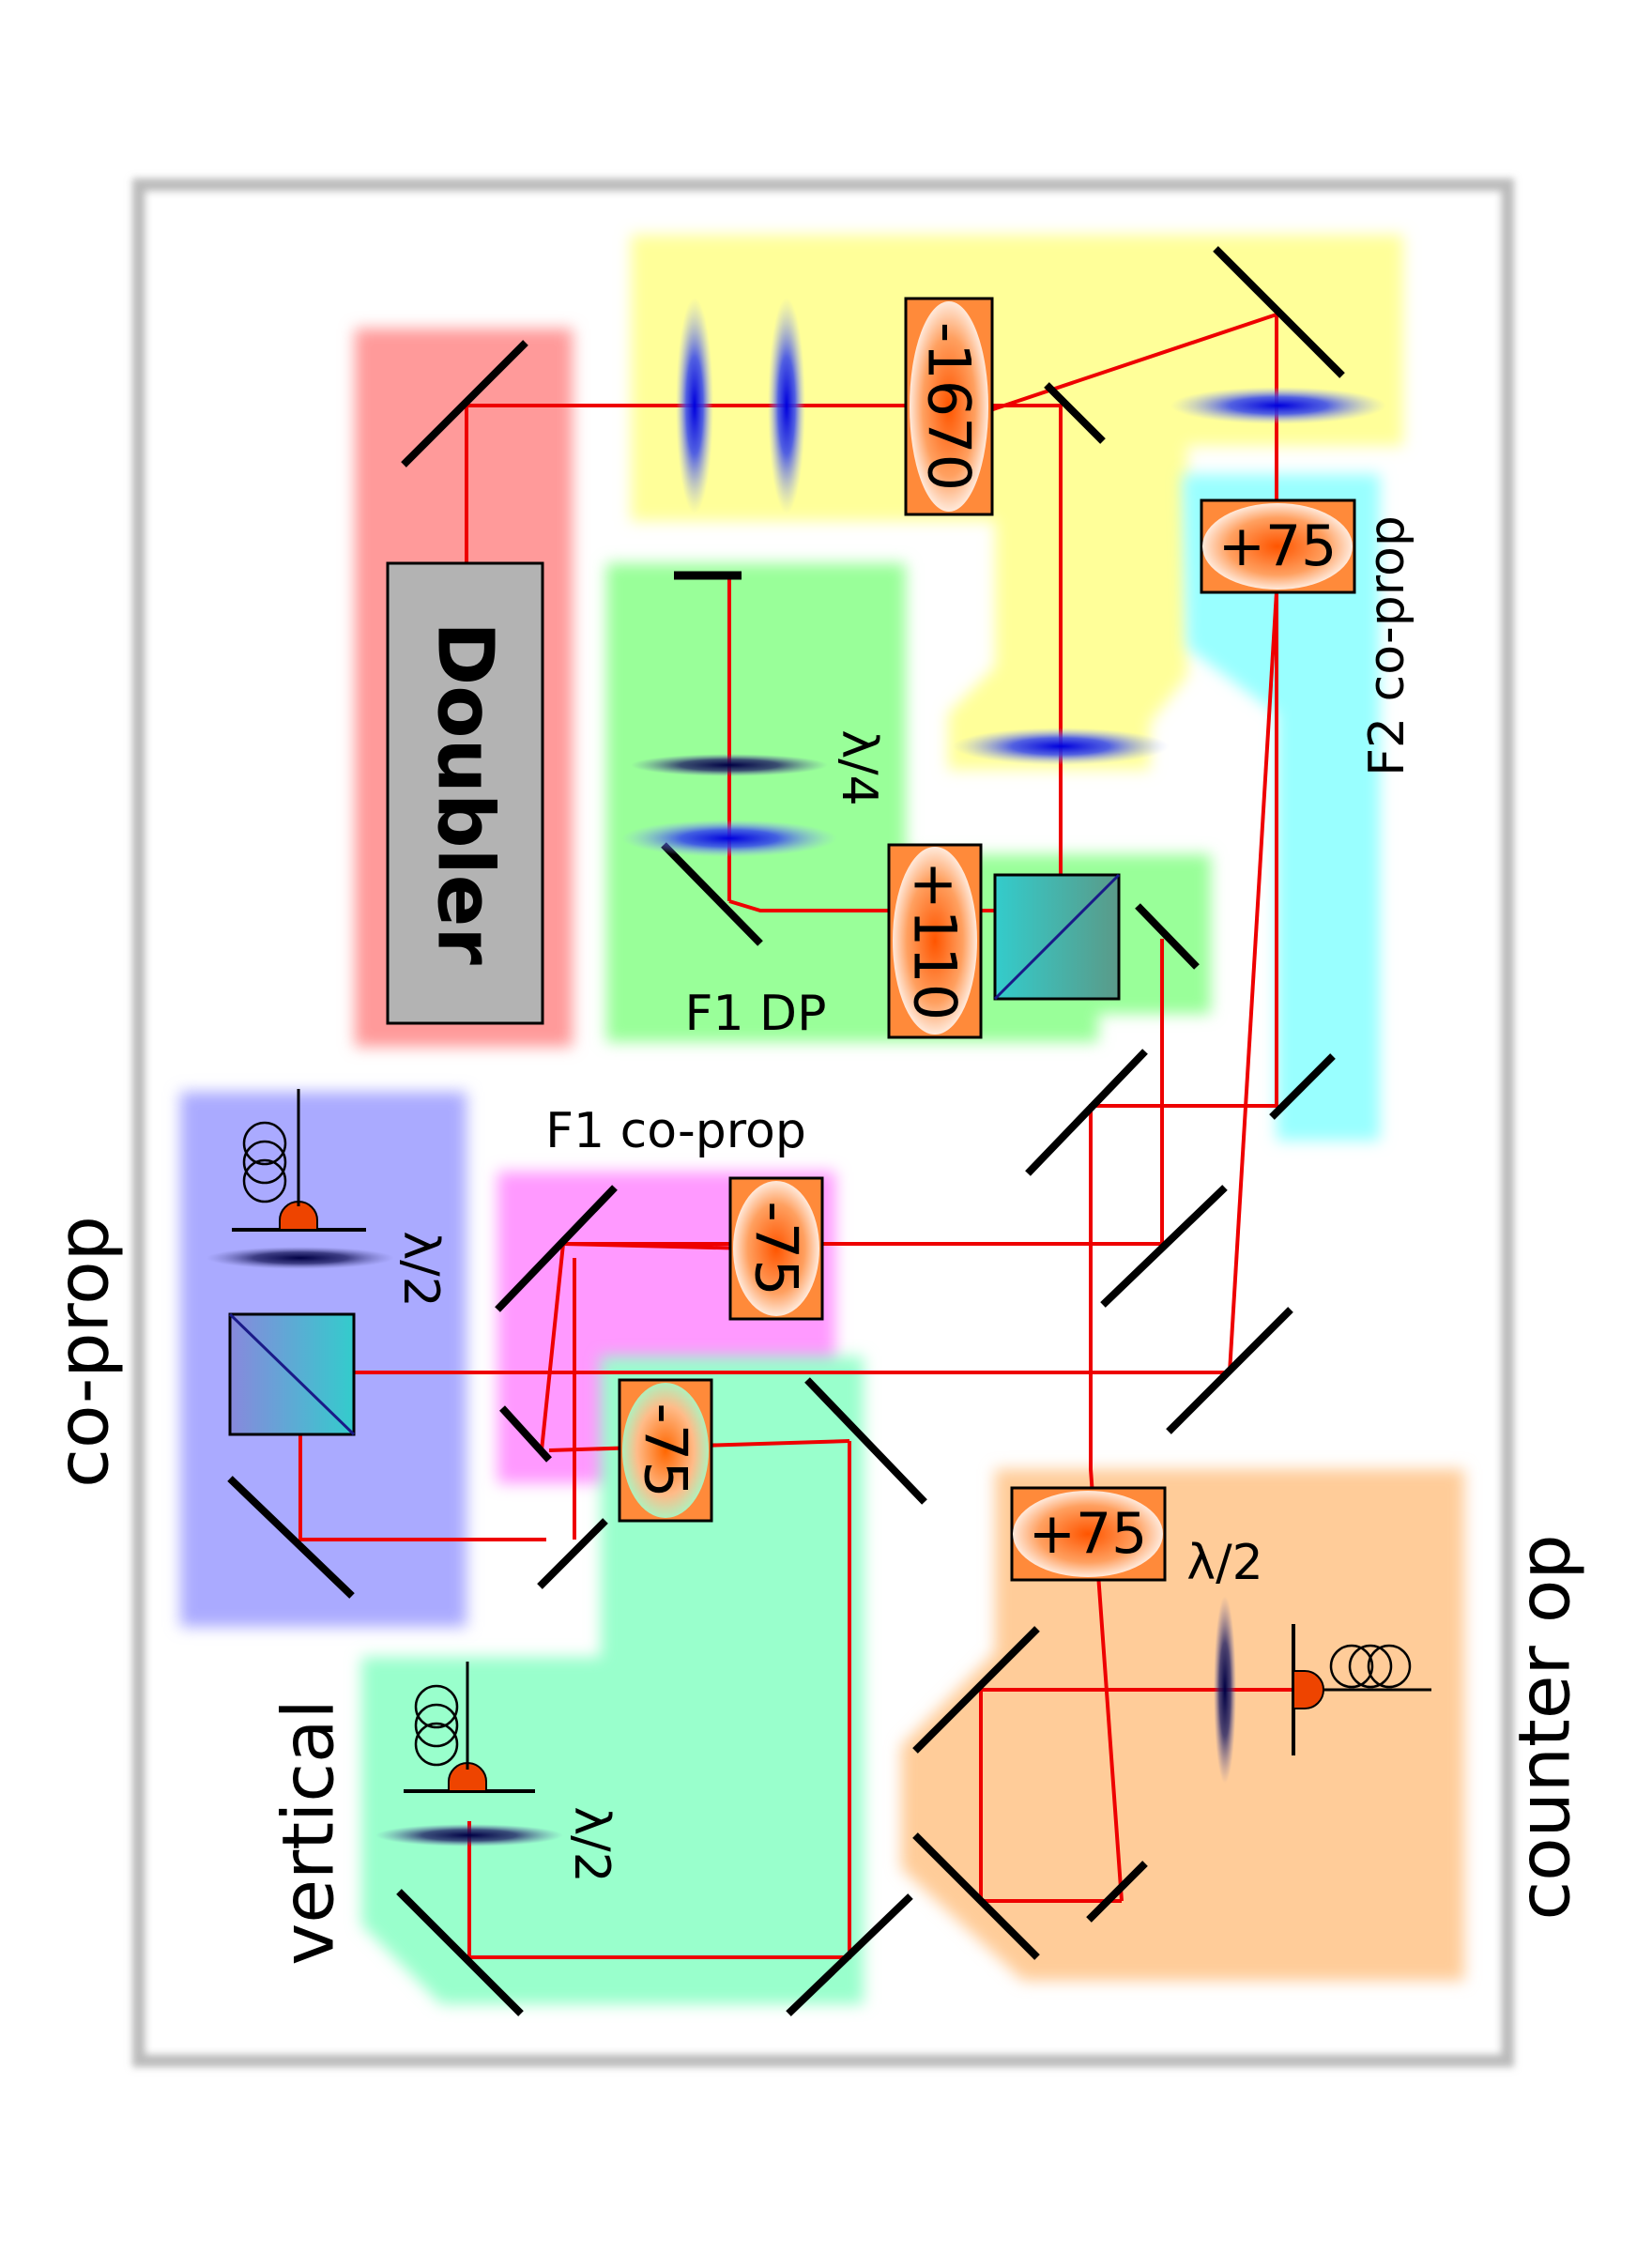 This screenshot has height=2253, width=1652. I want to click on aom-75-f2: +75, so click(1278, 546).